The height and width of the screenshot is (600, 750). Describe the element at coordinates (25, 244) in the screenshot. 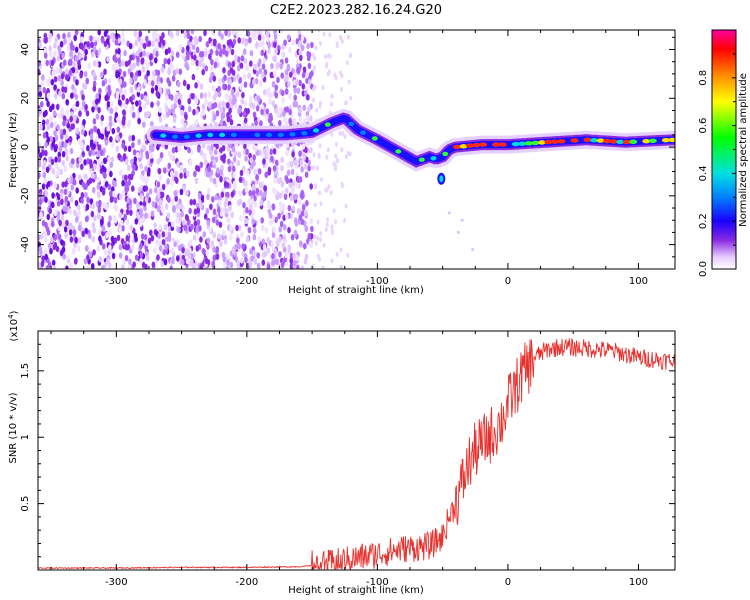

I see `spectrogram-y-tick-label: -40` at that location.